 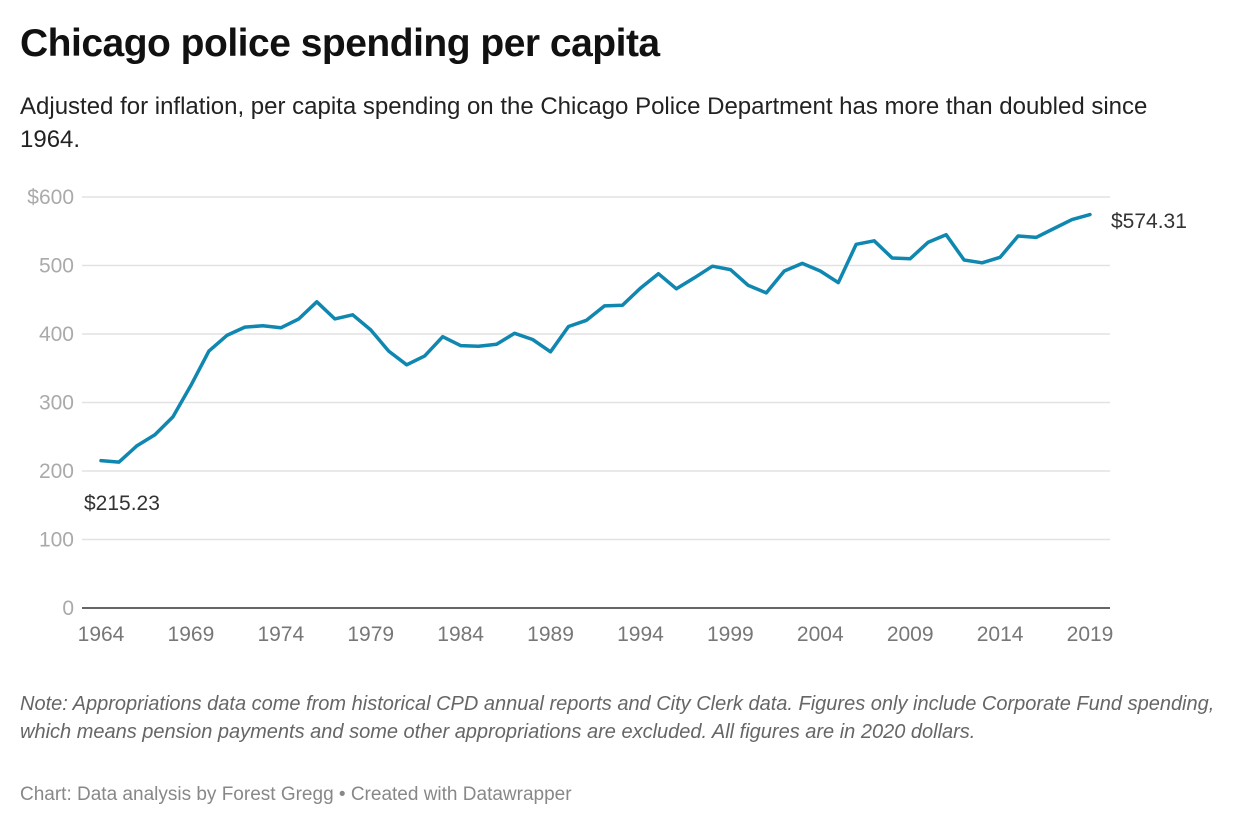 I want to click on x-tick-label: 1989, so click(x=550, y=634).